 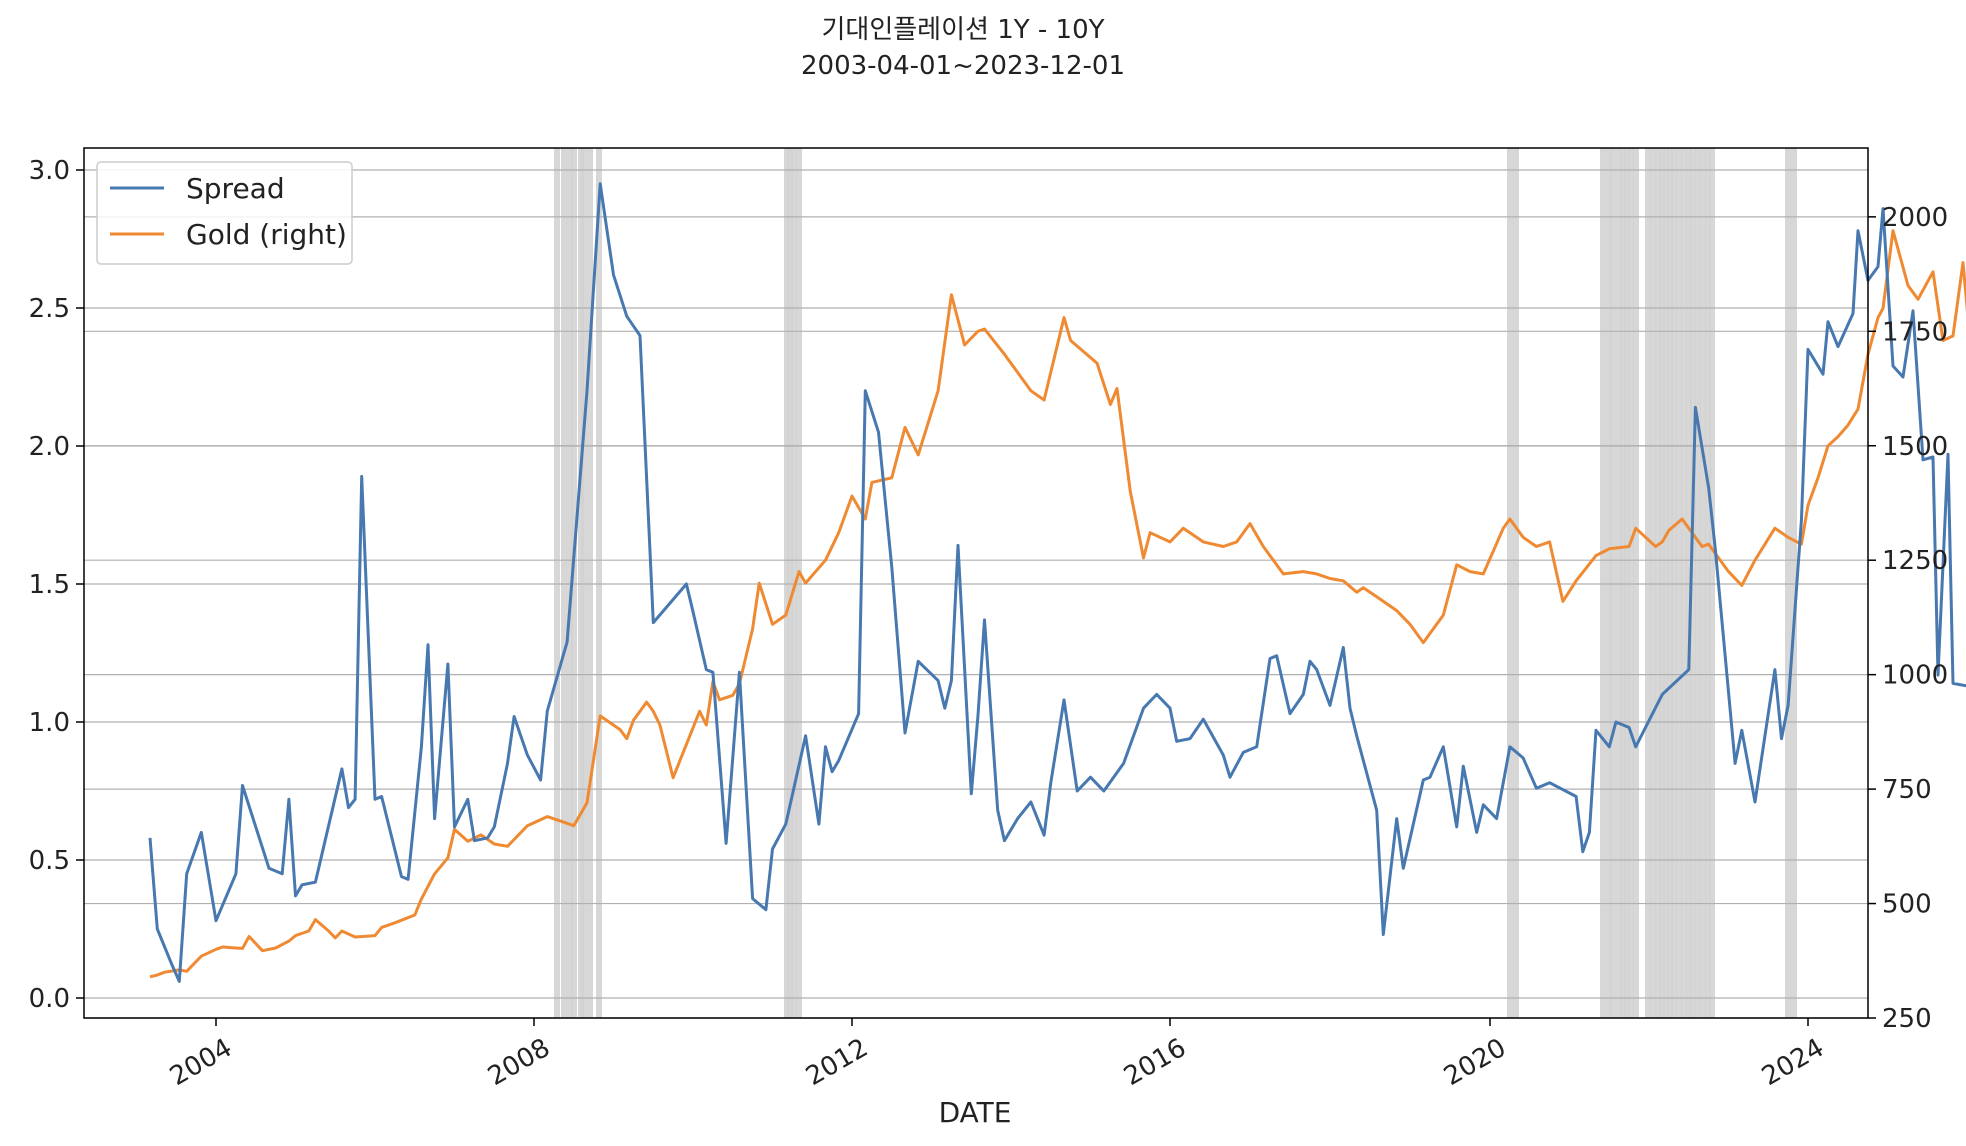 I want to click on y2-tick-label-5: 1500, so click(x=1915, y=447).